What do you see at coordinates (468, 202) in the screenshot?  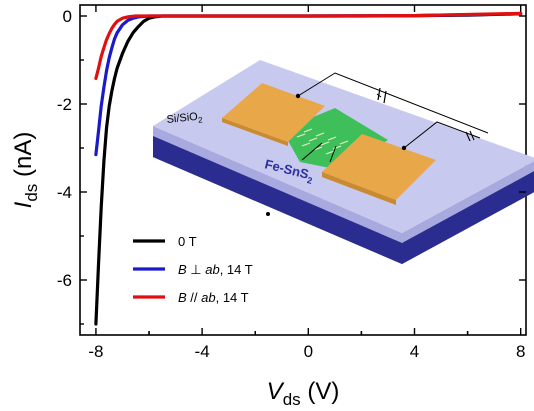 I see `oxide-layer-right` at bounding box center [468, 202].